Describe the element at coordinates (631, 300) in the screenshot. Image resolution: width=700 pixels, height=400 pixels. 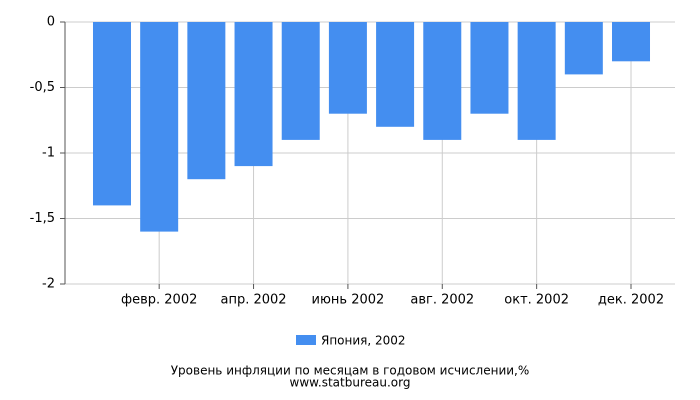
I see `x-tick-label: дек. 2002` at that location.